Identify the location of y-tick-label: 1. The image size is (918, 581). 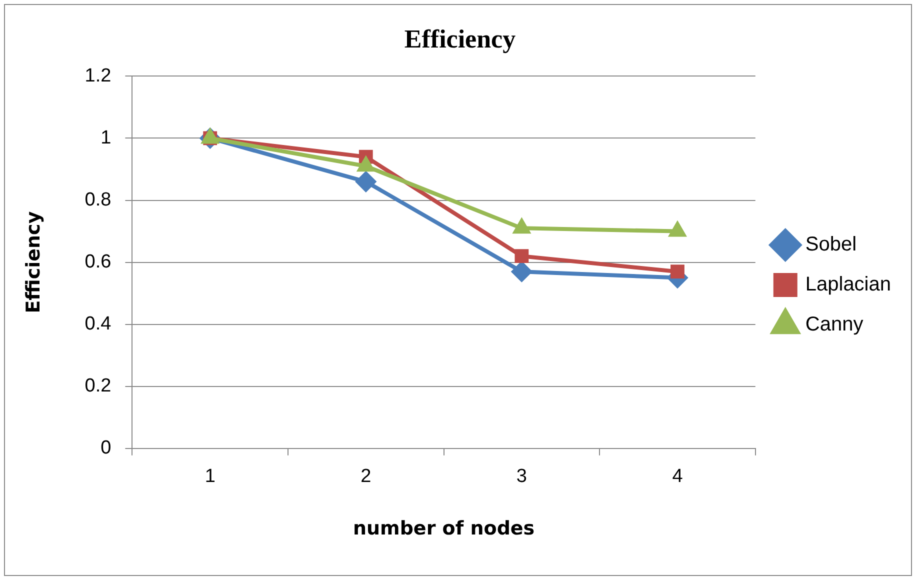
(106, 137).